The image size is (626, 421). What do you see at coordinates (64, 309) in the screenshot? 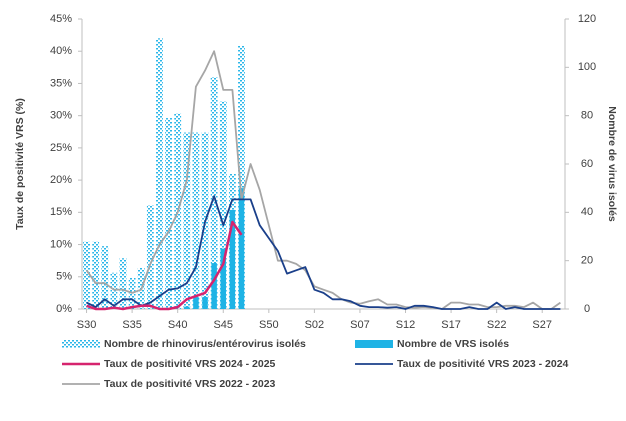
I see `y-tick-label: 0%` at bounding box center [64, 309].